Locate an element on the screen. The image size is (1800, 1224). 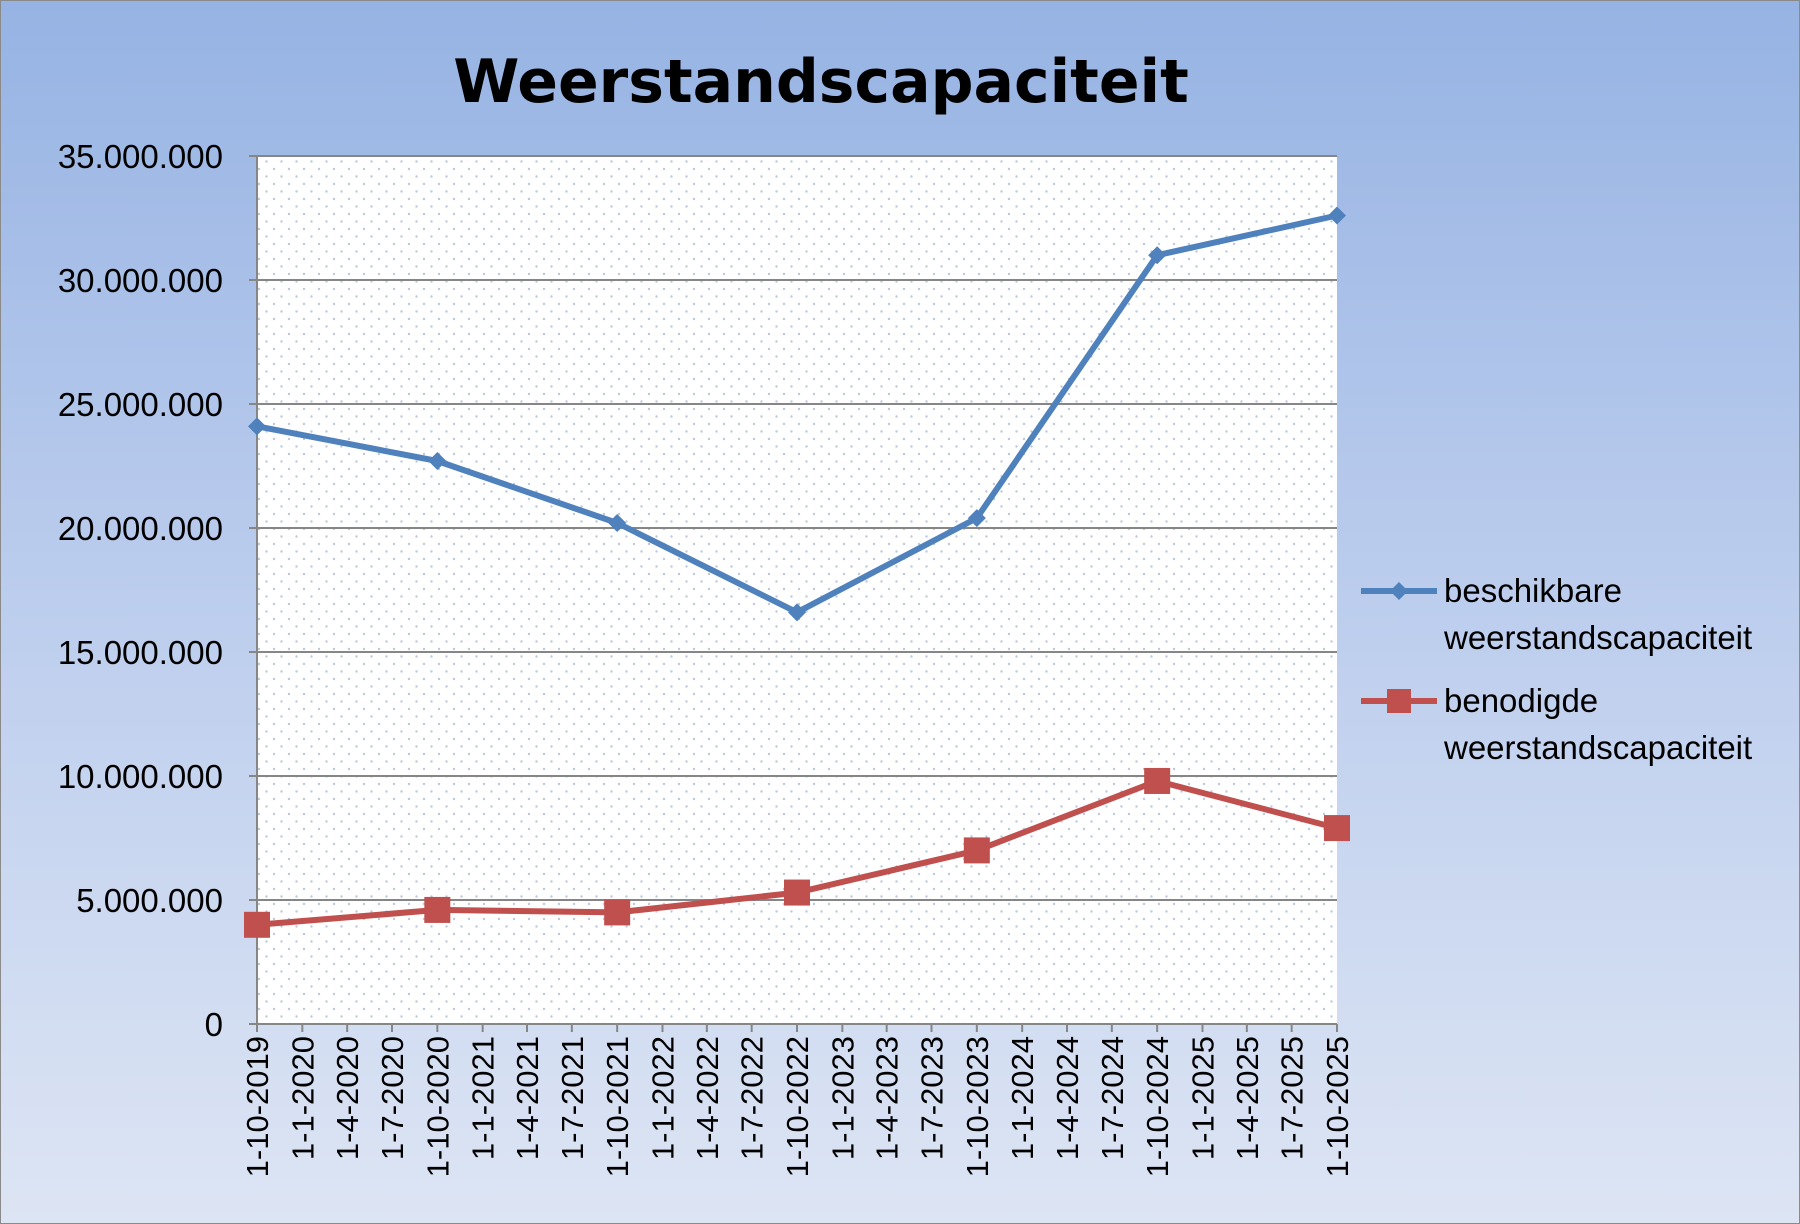
x-tick-label: 1-10-2020 is located at coordinates (437, 1106).